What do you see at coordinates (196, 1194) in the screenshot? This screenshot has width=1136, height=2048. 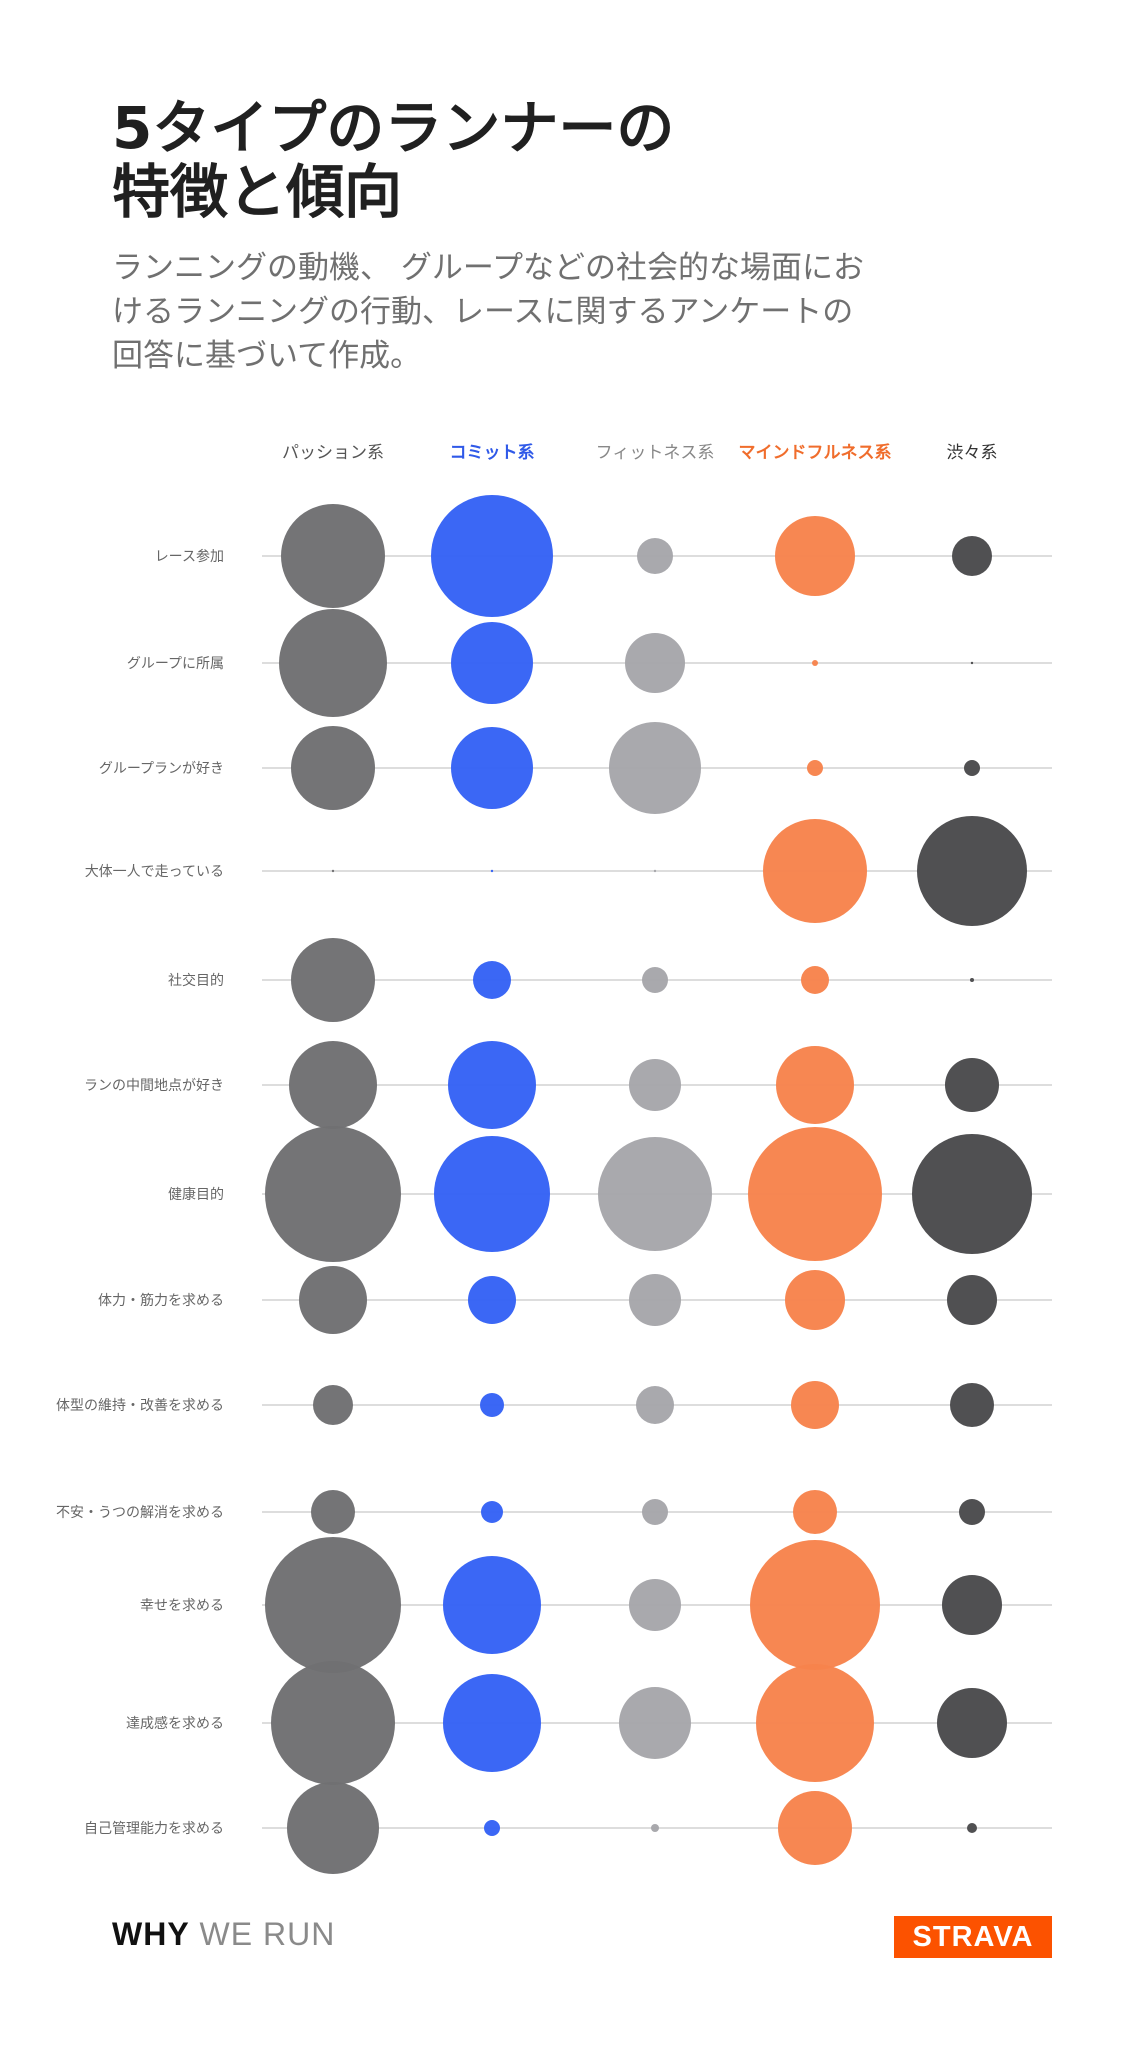 I see `row-label: 健康目的` at bounding box center [196, 1194].